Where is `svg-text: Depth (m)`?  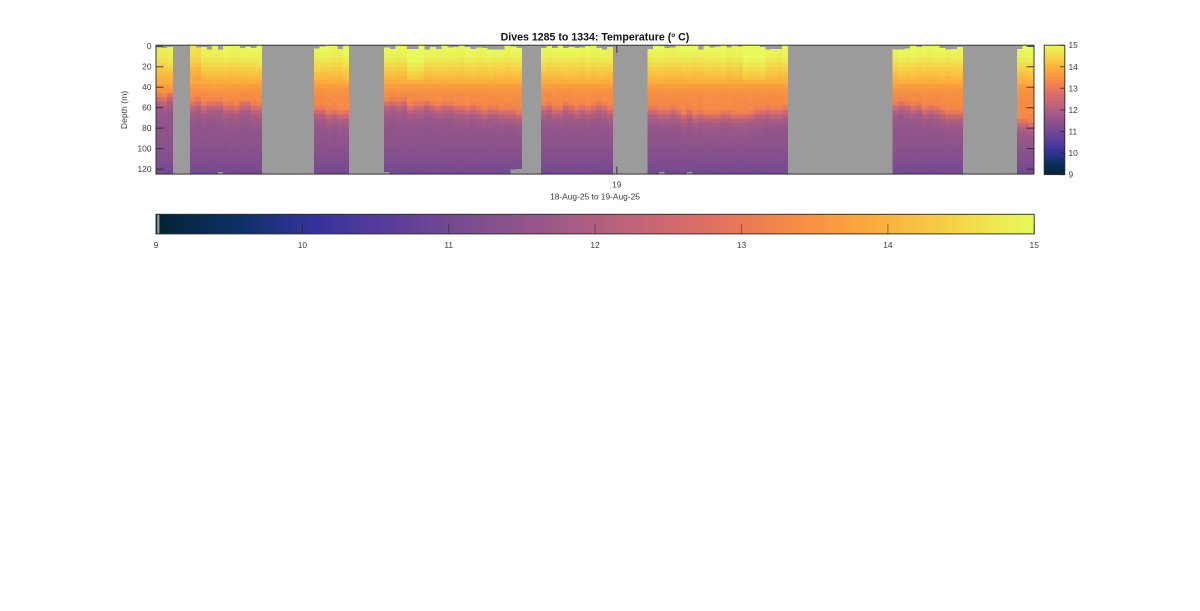
svg-text: Depth (m) is located at coordinates (124, 110).